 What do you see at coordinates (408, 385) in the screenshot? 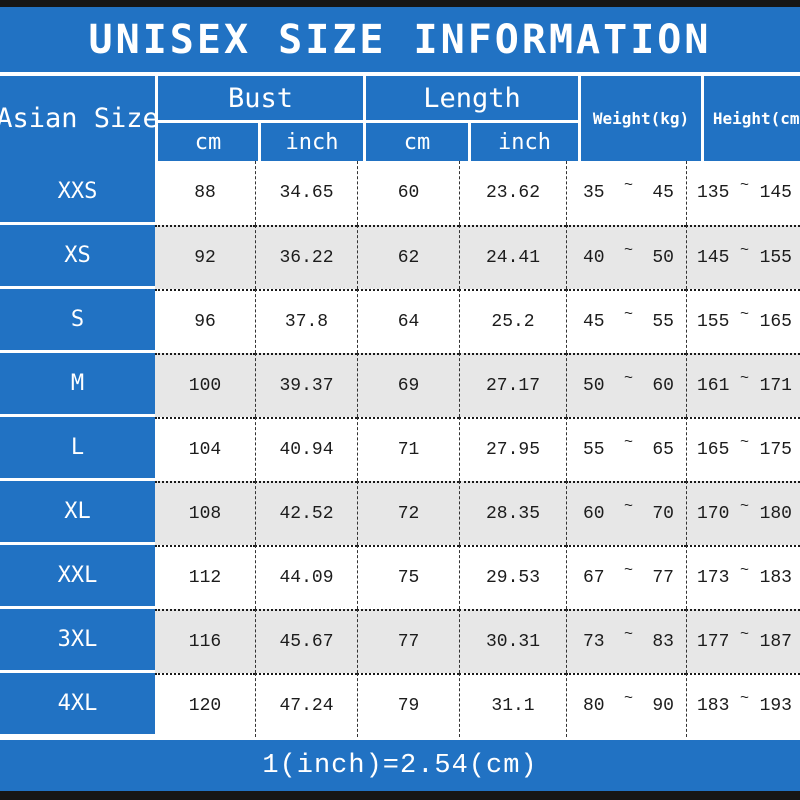
I see `length-cm-cell: 69` at bounding box center [408, 385].